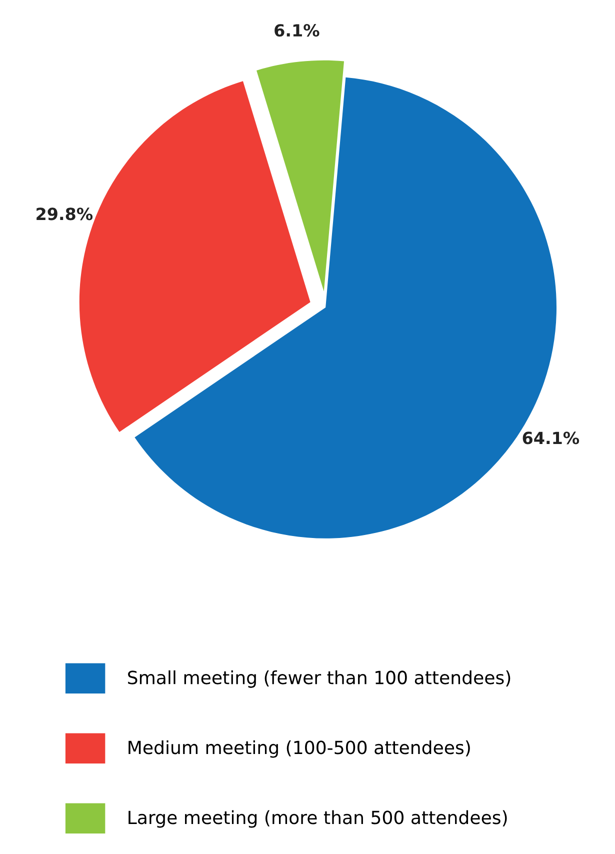 The height and width of the screenshot is (854, 615). I want to click on data-label: 64.1%, so click(551, 438).